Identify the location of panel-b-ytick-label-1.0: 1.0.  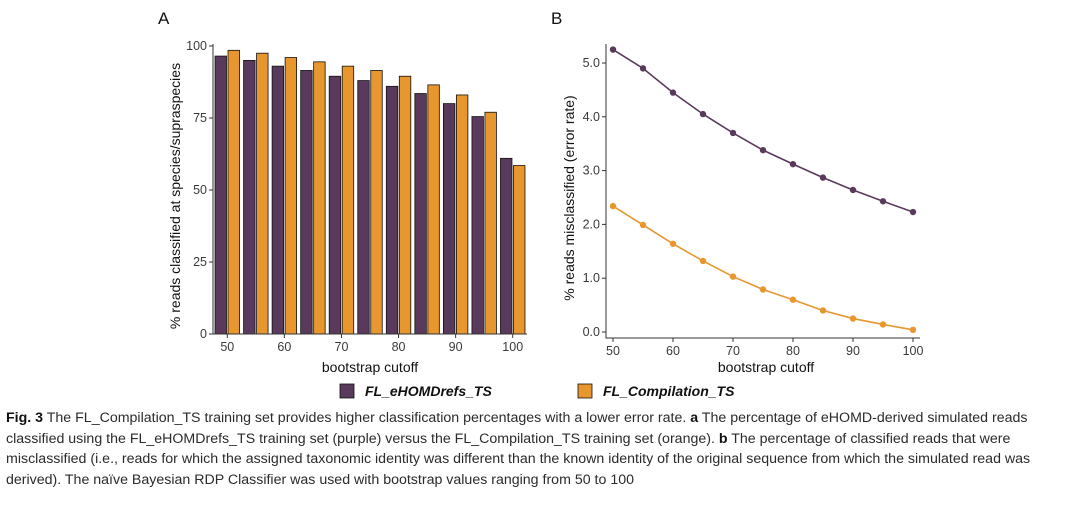
(591, 278).